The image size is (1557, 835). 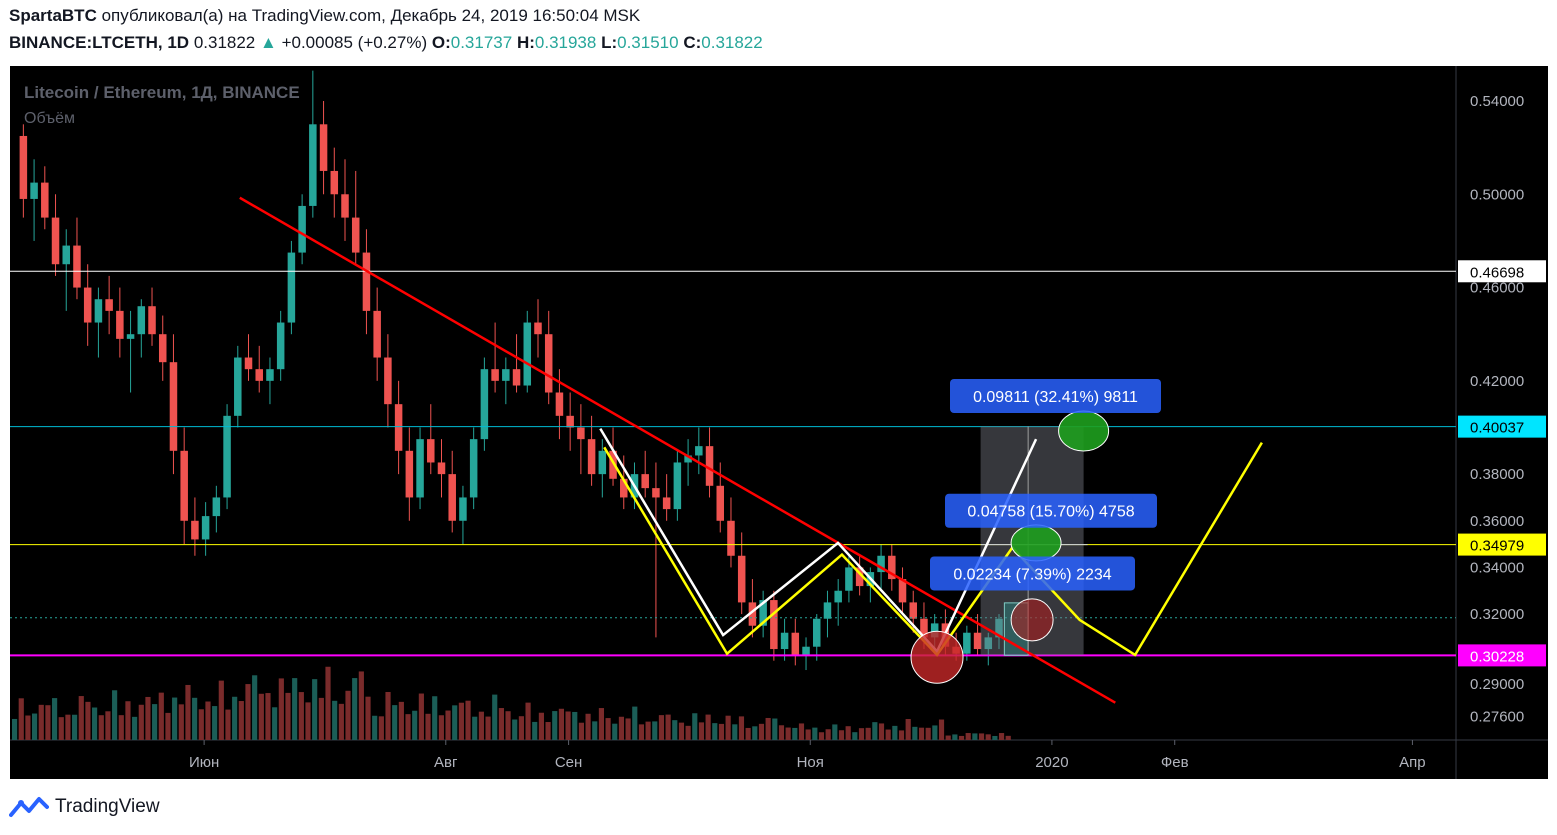 I want to click on level-price-tag-cyan, so click(x=1502, y=426).